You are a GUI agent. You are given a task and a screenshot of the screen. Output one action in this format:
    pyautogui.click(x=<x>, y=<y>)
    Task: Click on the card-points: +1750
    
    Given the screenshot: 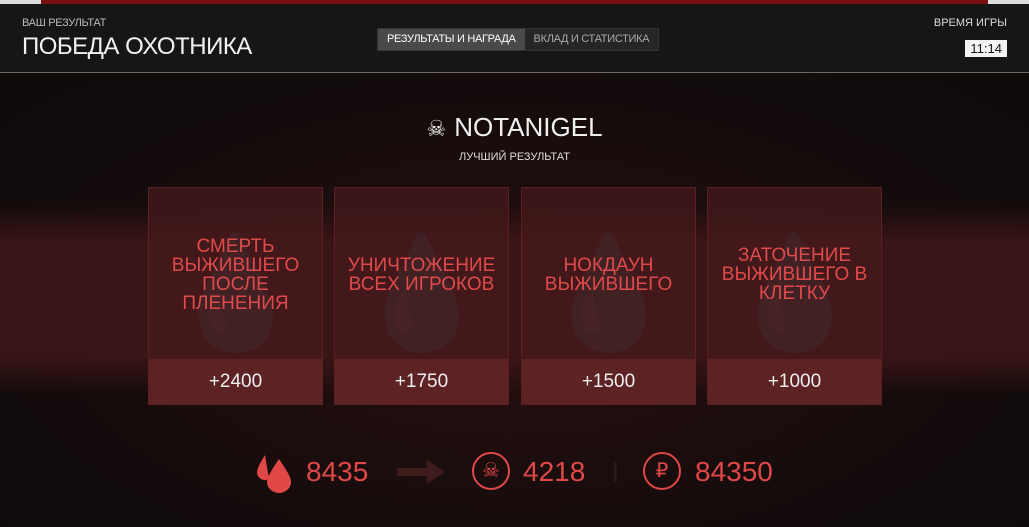 What is the action you would take?
    pyautogui.click(x=421, y=381)
    